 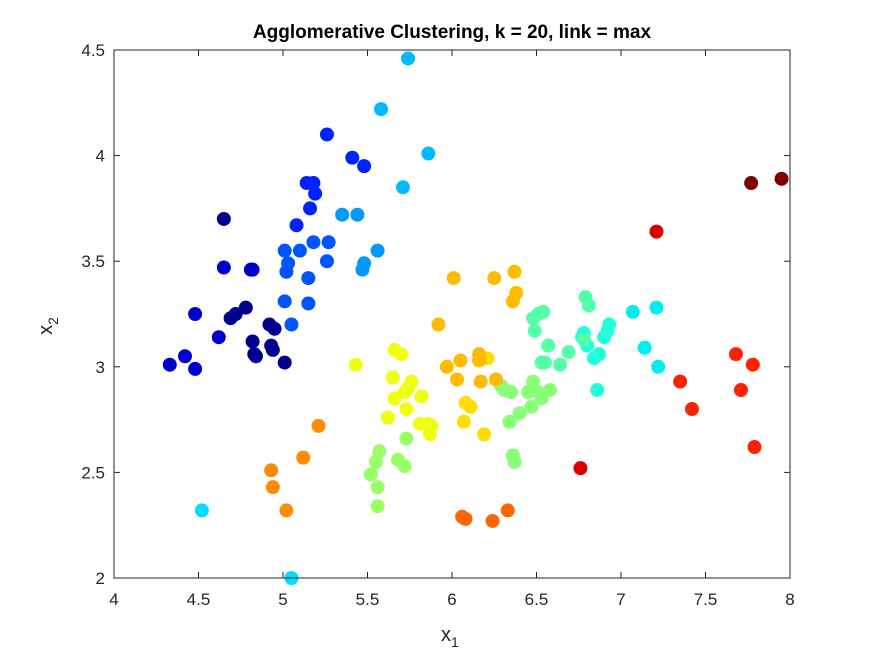 What do you see at coordinates (46, 330) in the screenshot?
I see `y-axis-label-main: x` at bounding box center [46, 330].